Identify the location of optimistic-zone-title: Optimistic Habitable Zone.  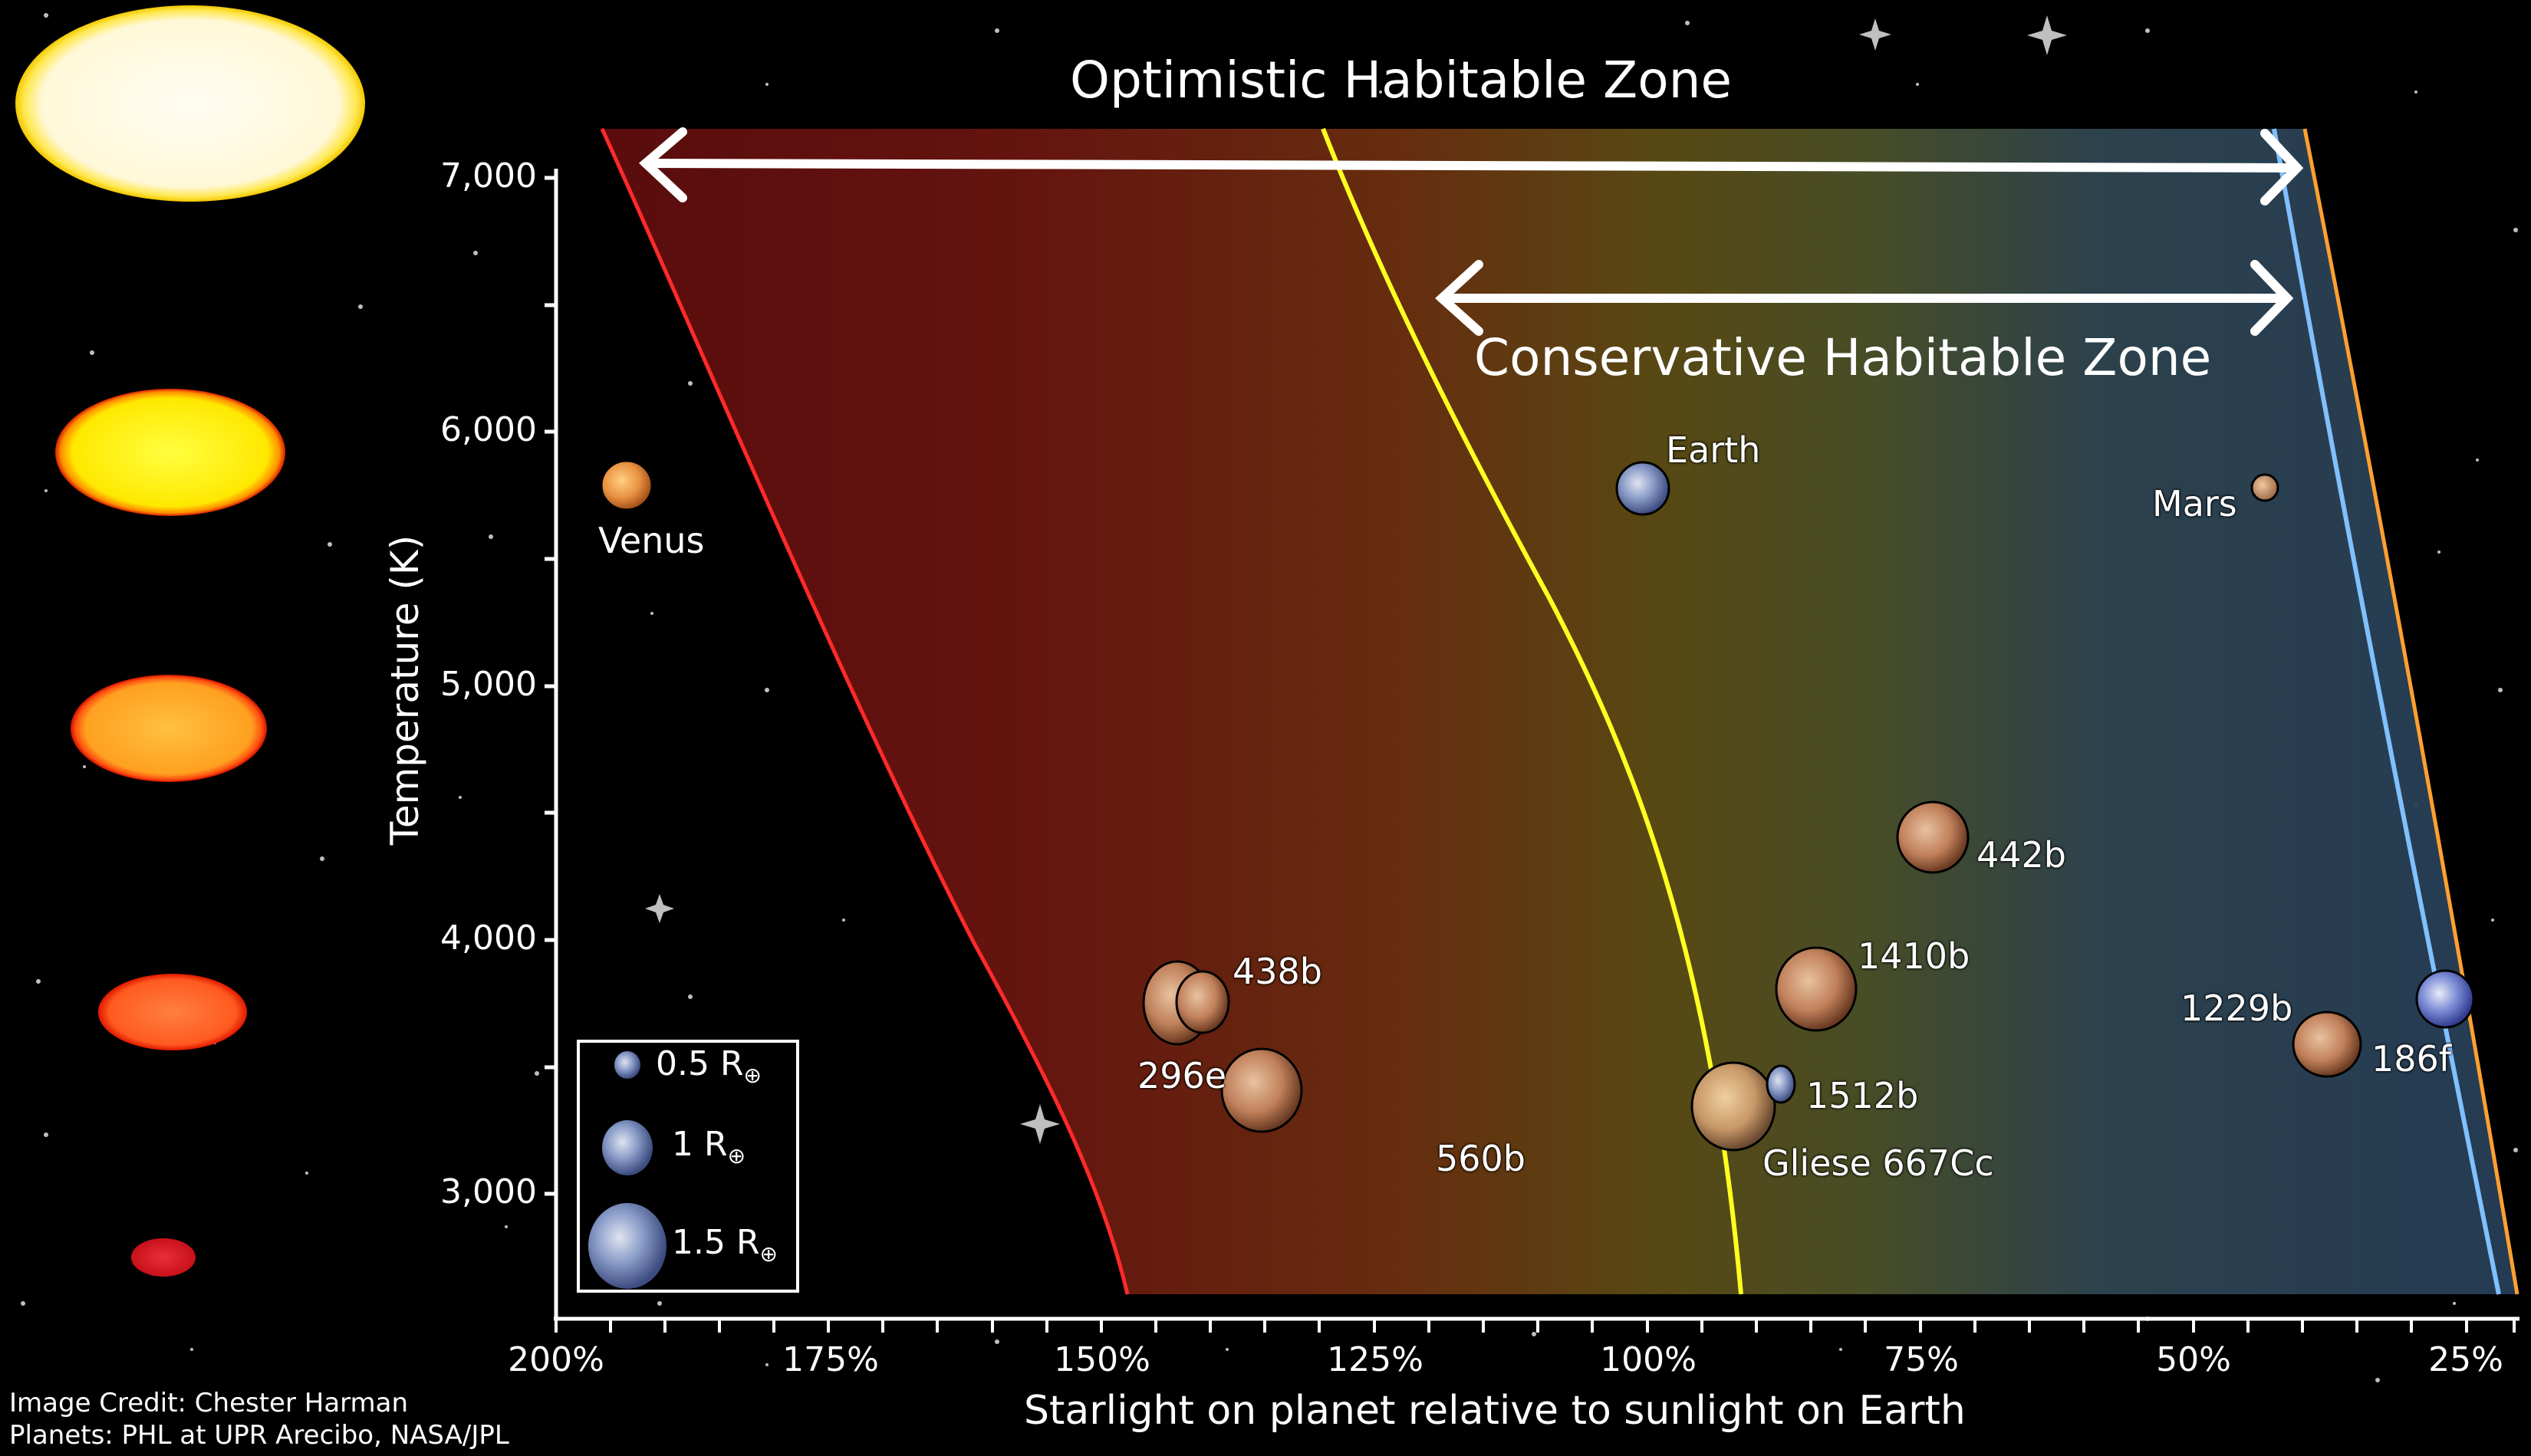
(1401, 80).